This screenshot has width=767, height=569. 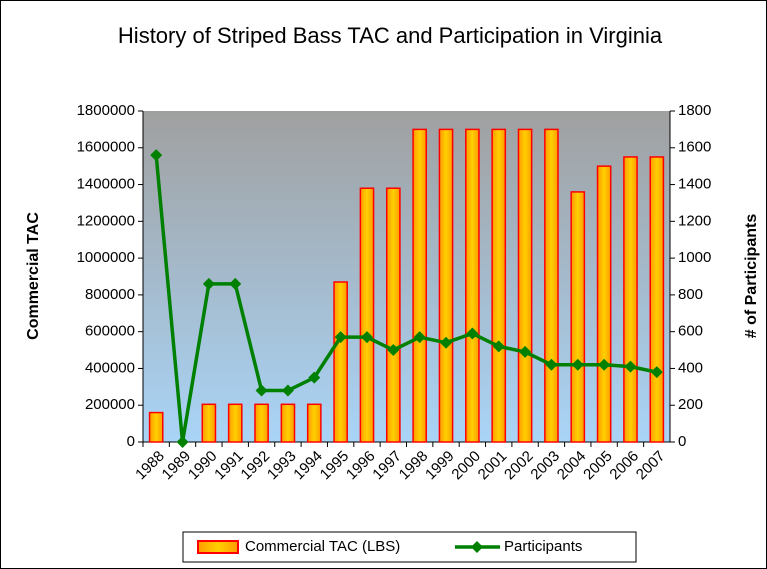 I want to click on legend-box, so click(x=409, y=547).